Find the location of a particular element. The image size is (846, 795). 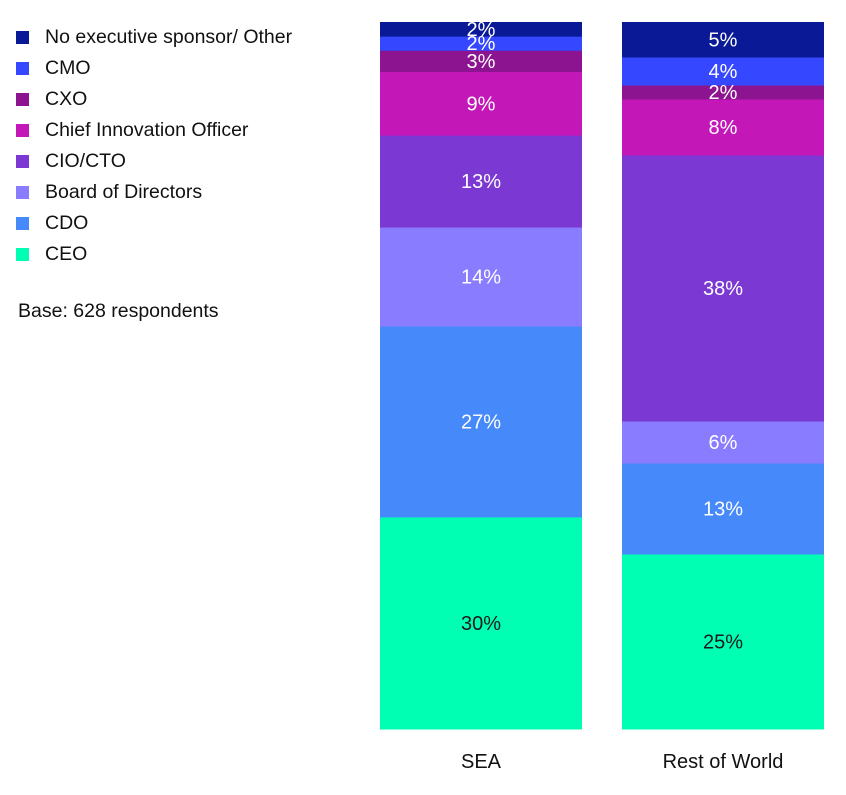

category-label: SEA is located at coordinates (481, 762).